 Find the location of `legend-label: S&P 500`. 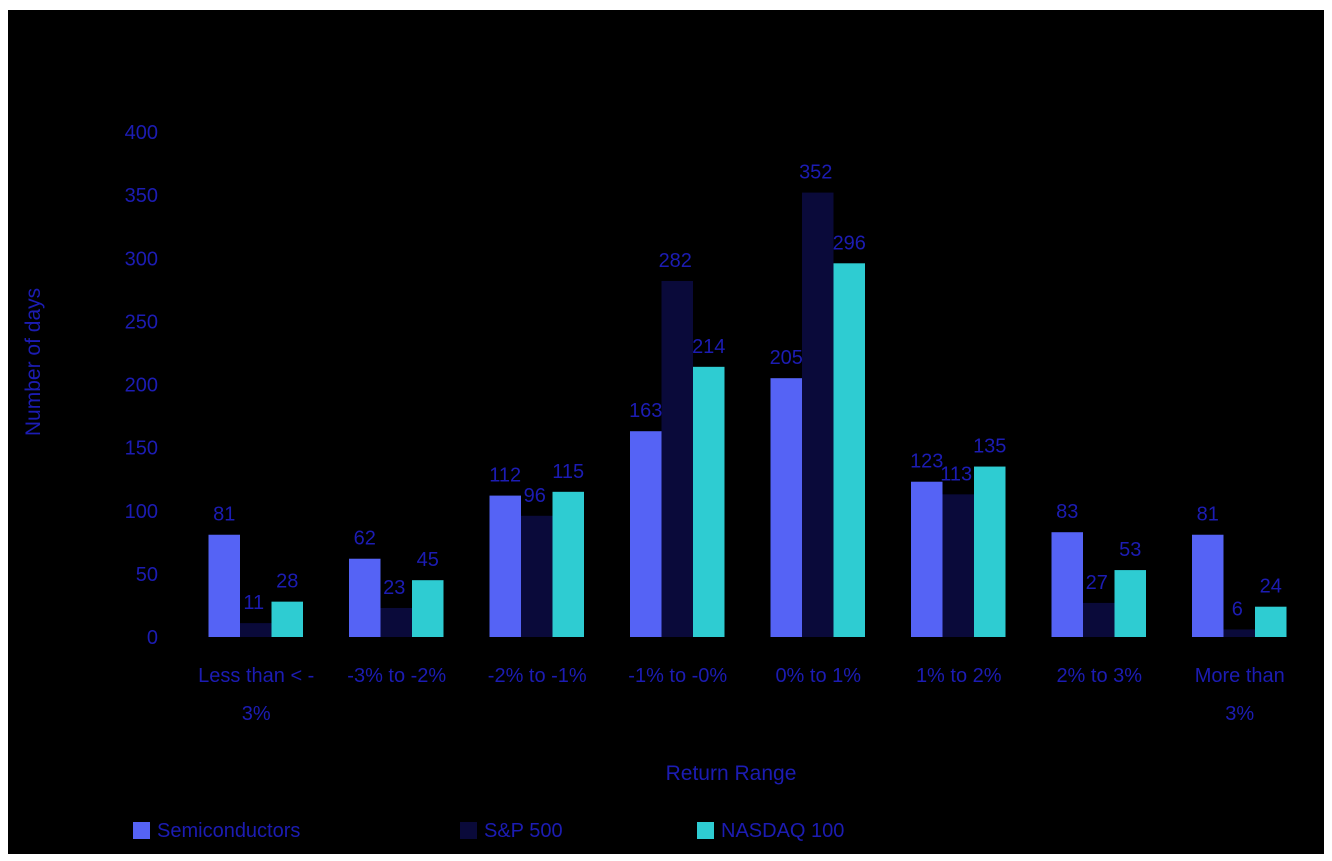

legend-label: S&P 500 is located at coordinates (523, 831).